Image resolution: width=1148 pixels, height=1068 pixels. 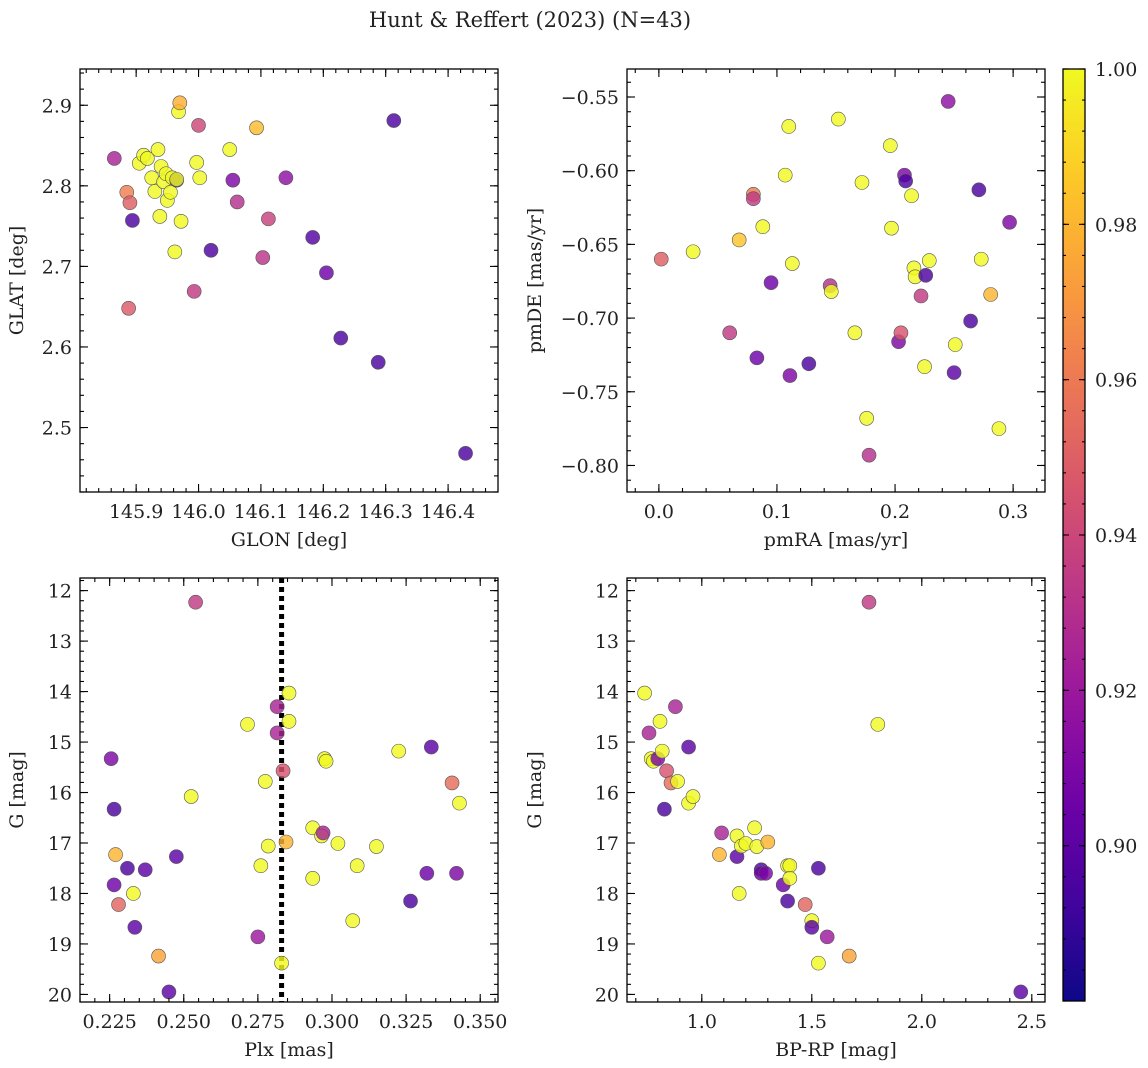 What do you see at coordinates (1116, 381) in the screenshot?
I see `colorbar-tick-label: 0.96` at bounding box center [1116, 381].